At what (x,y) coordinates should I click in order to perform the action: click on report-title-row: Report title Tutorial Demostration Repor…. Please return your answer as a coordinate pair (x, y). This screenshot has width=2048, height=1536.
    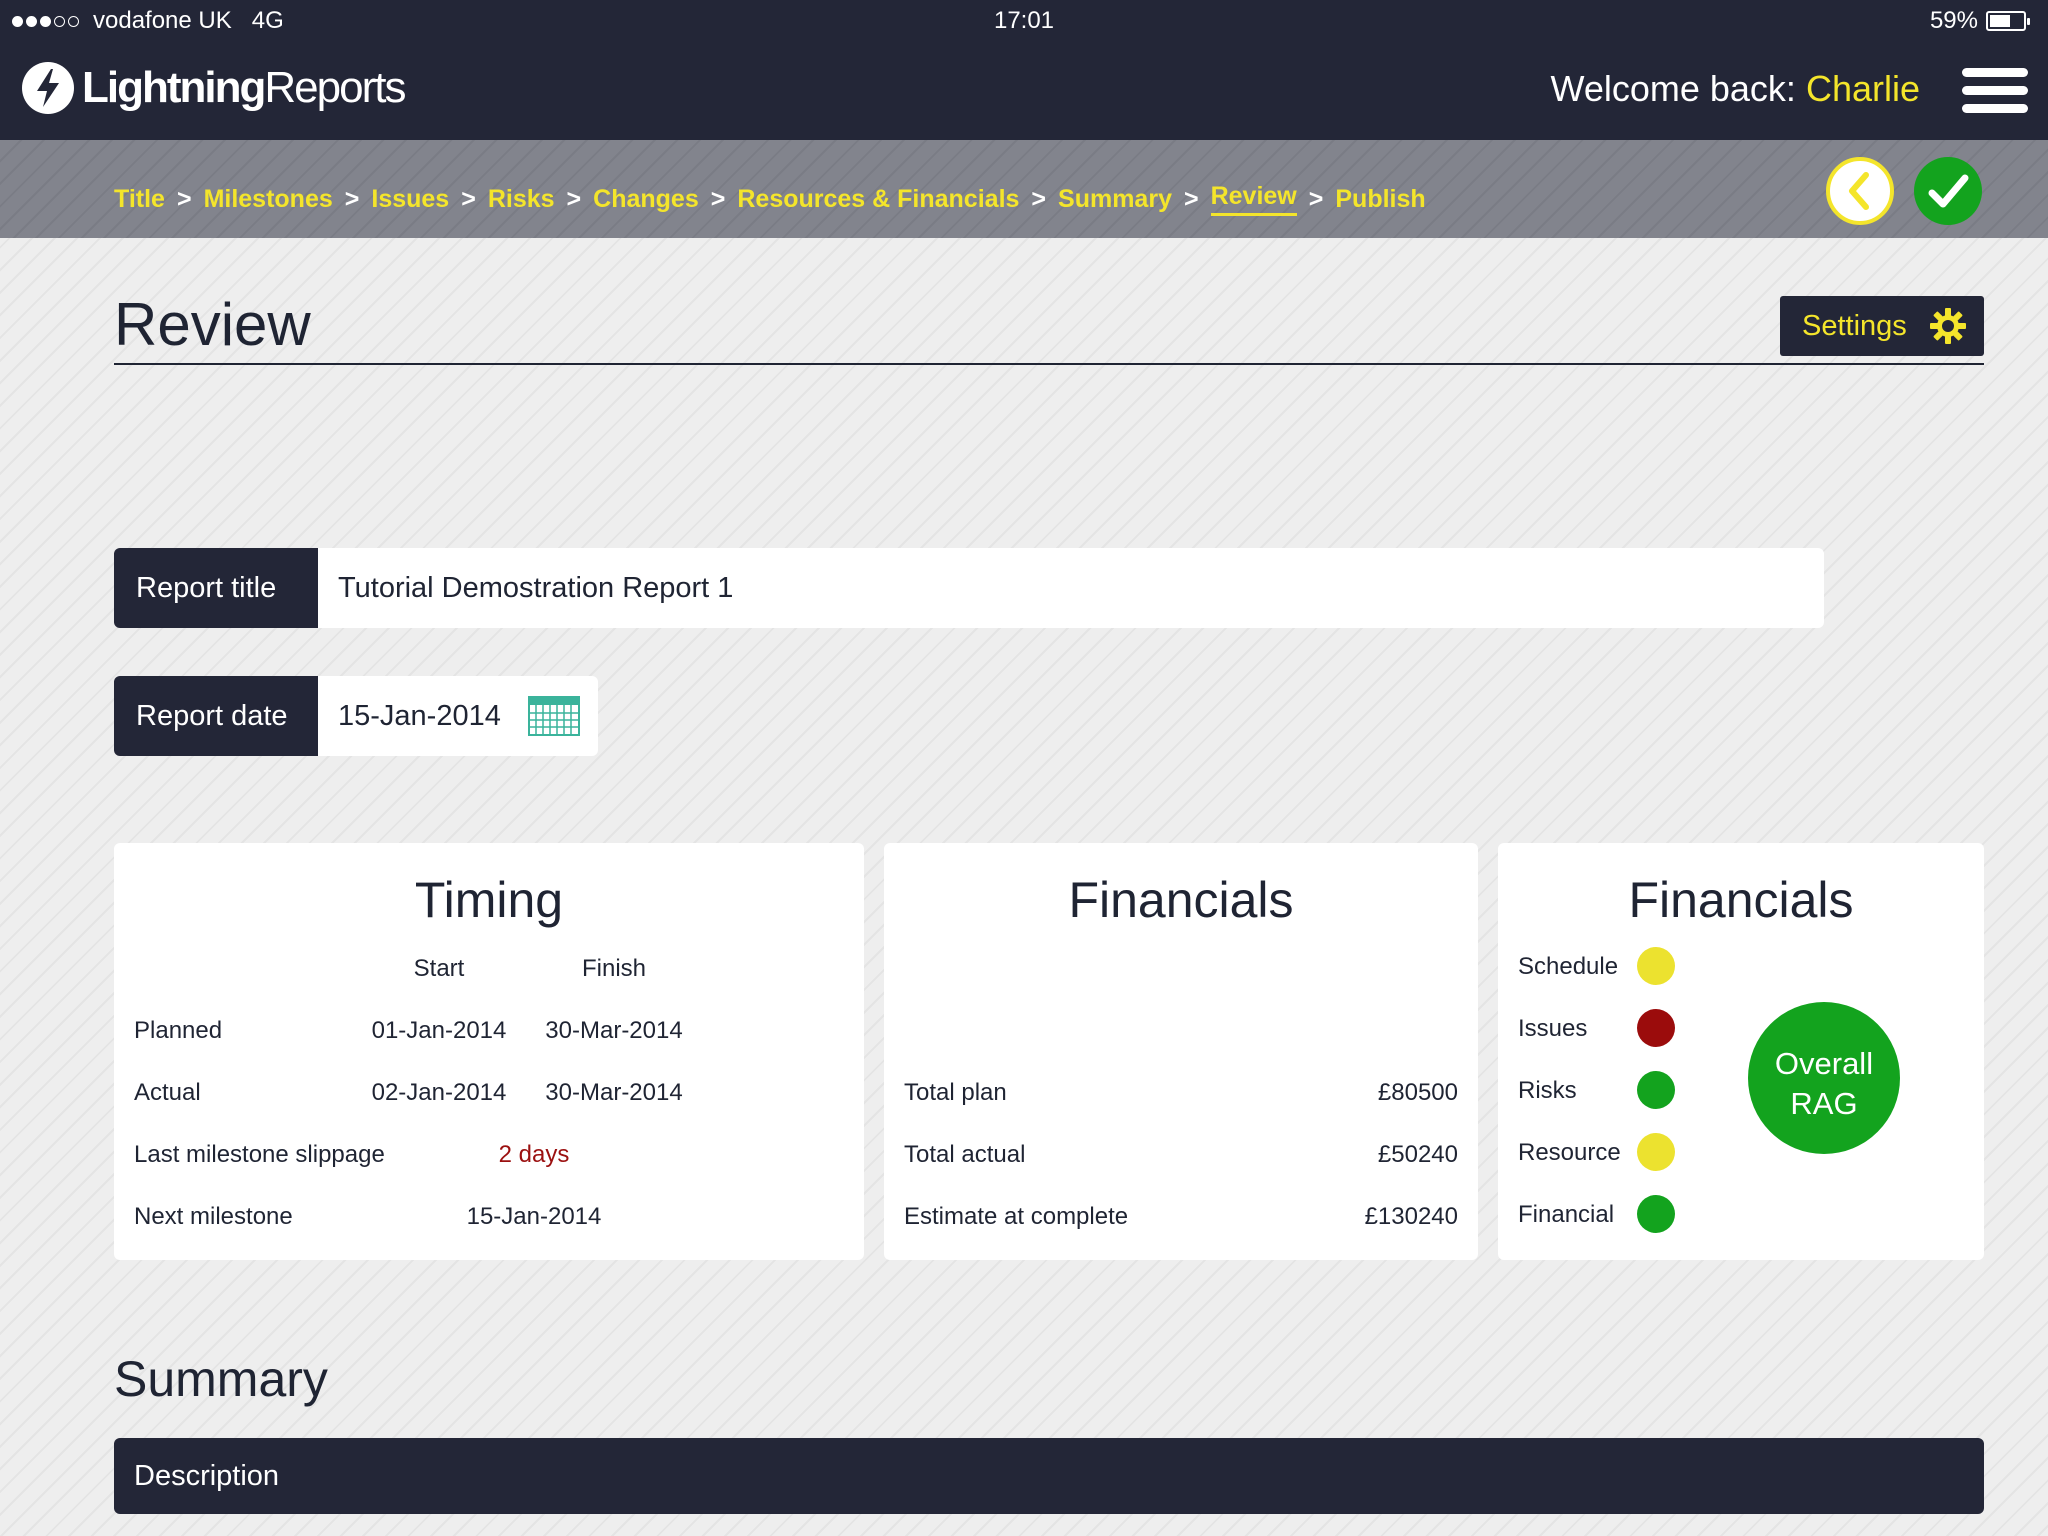
    Looking at the image, I should click on (969, 588).